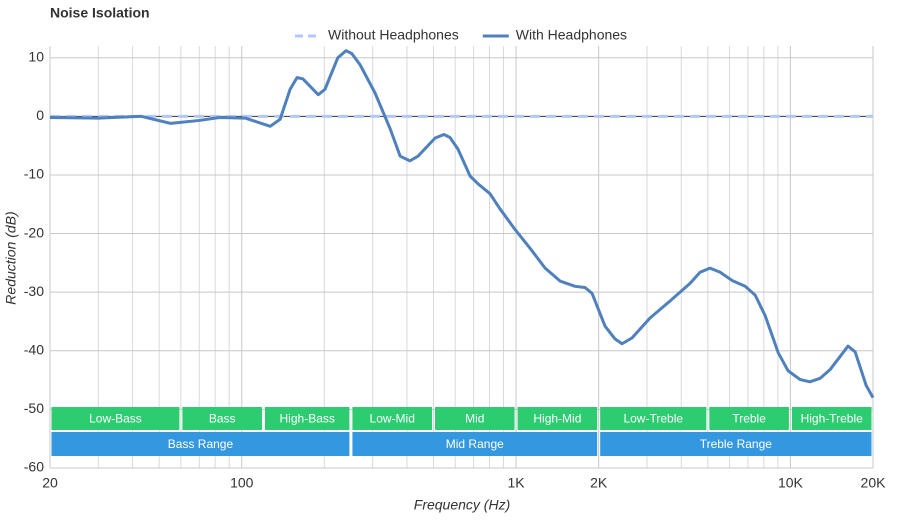 The height and width of the screenshot is (520, 900). I want to click on y-tick-label: 10, so click(36, 56).